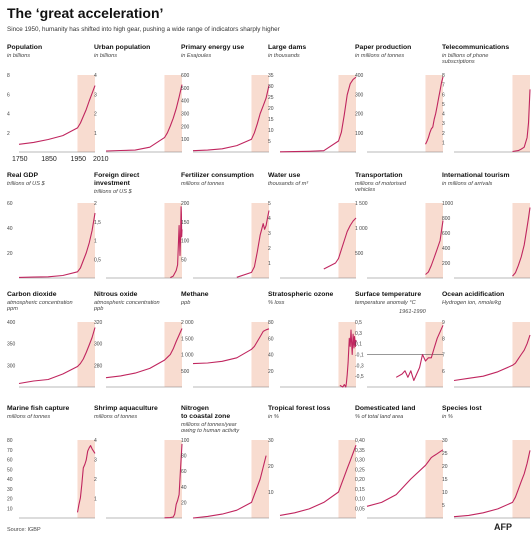 The height and width of the screenshot is (537, 531). I want to click on chart-panel: Urban population in billions 1 2 3 4, so click(138, 104).